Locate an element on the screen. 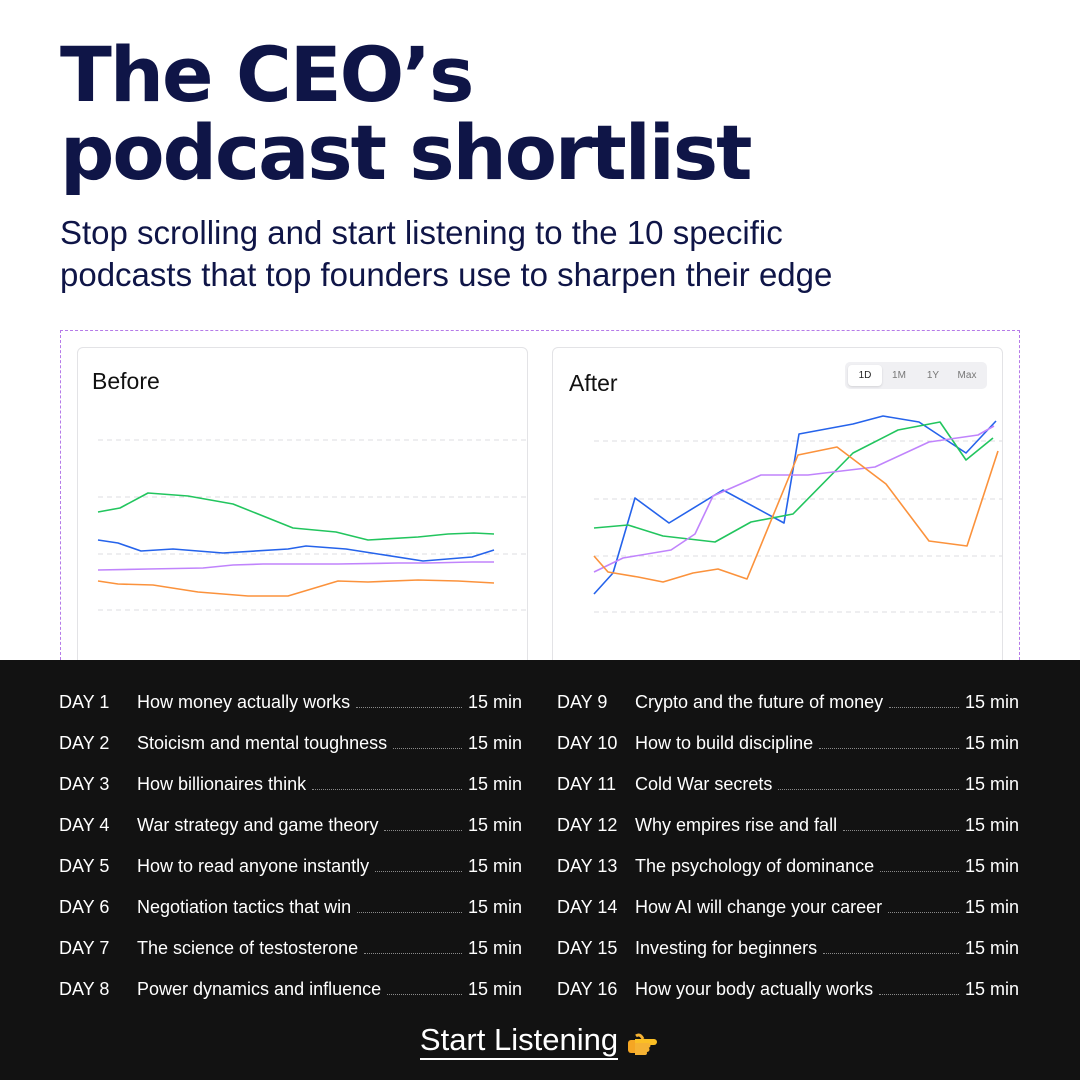 The height and width of the screenshot is (1080, 1080). episode-topic: Power dynamics and influence is located at coordinates (259, 989).